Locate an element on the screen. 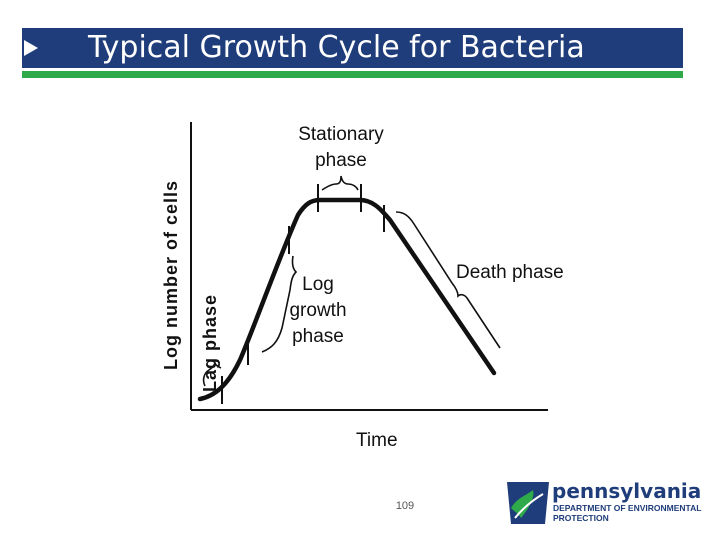 This screenshot has width=720, height=540. title-bar is located at coordinates (352, 48).